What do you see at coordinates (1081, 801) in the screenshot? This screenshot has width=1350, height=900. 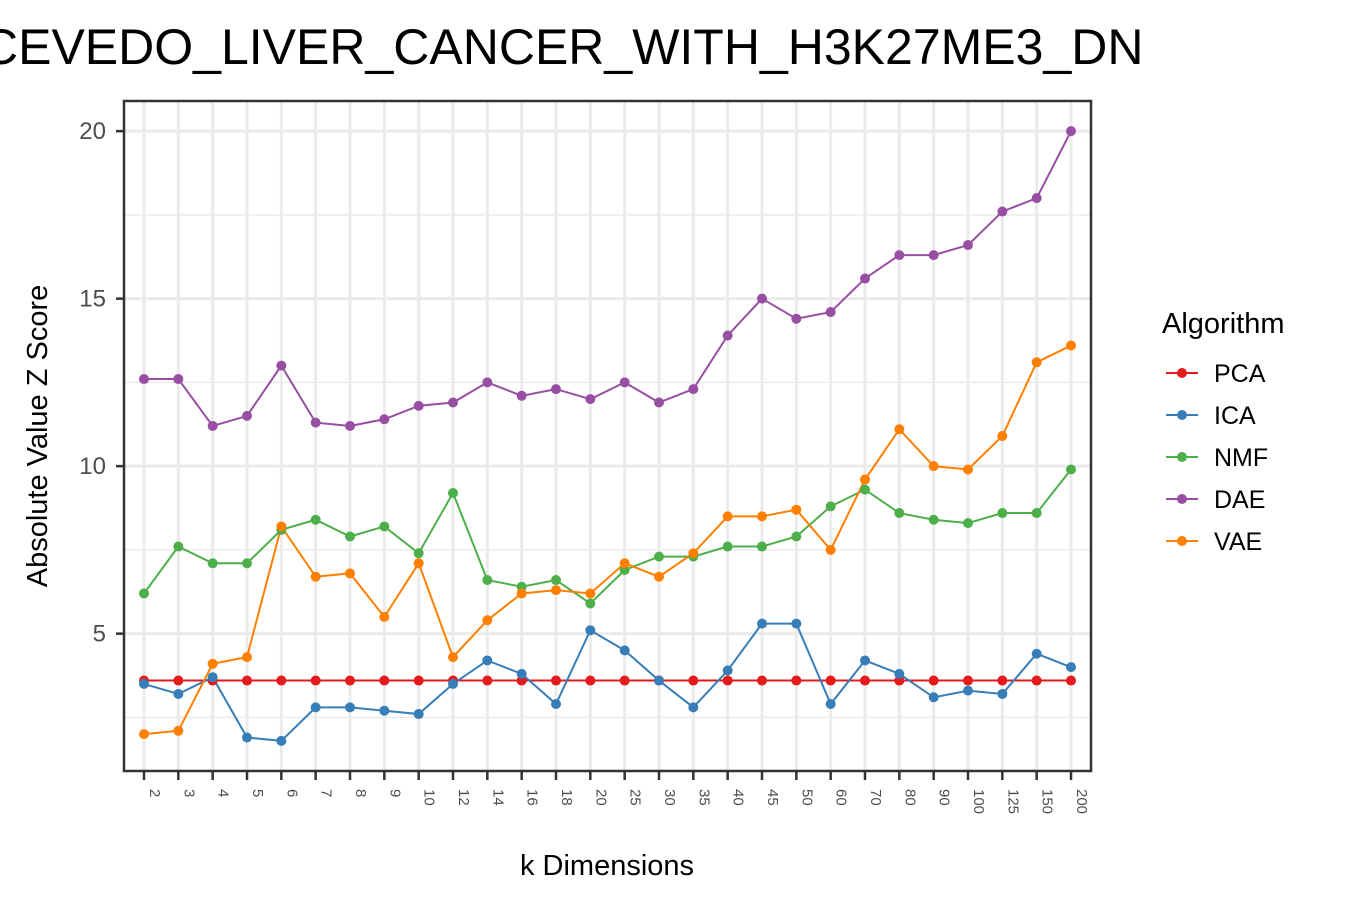 I see `x-tick-label: 200` at bounding box center [1081, 801].